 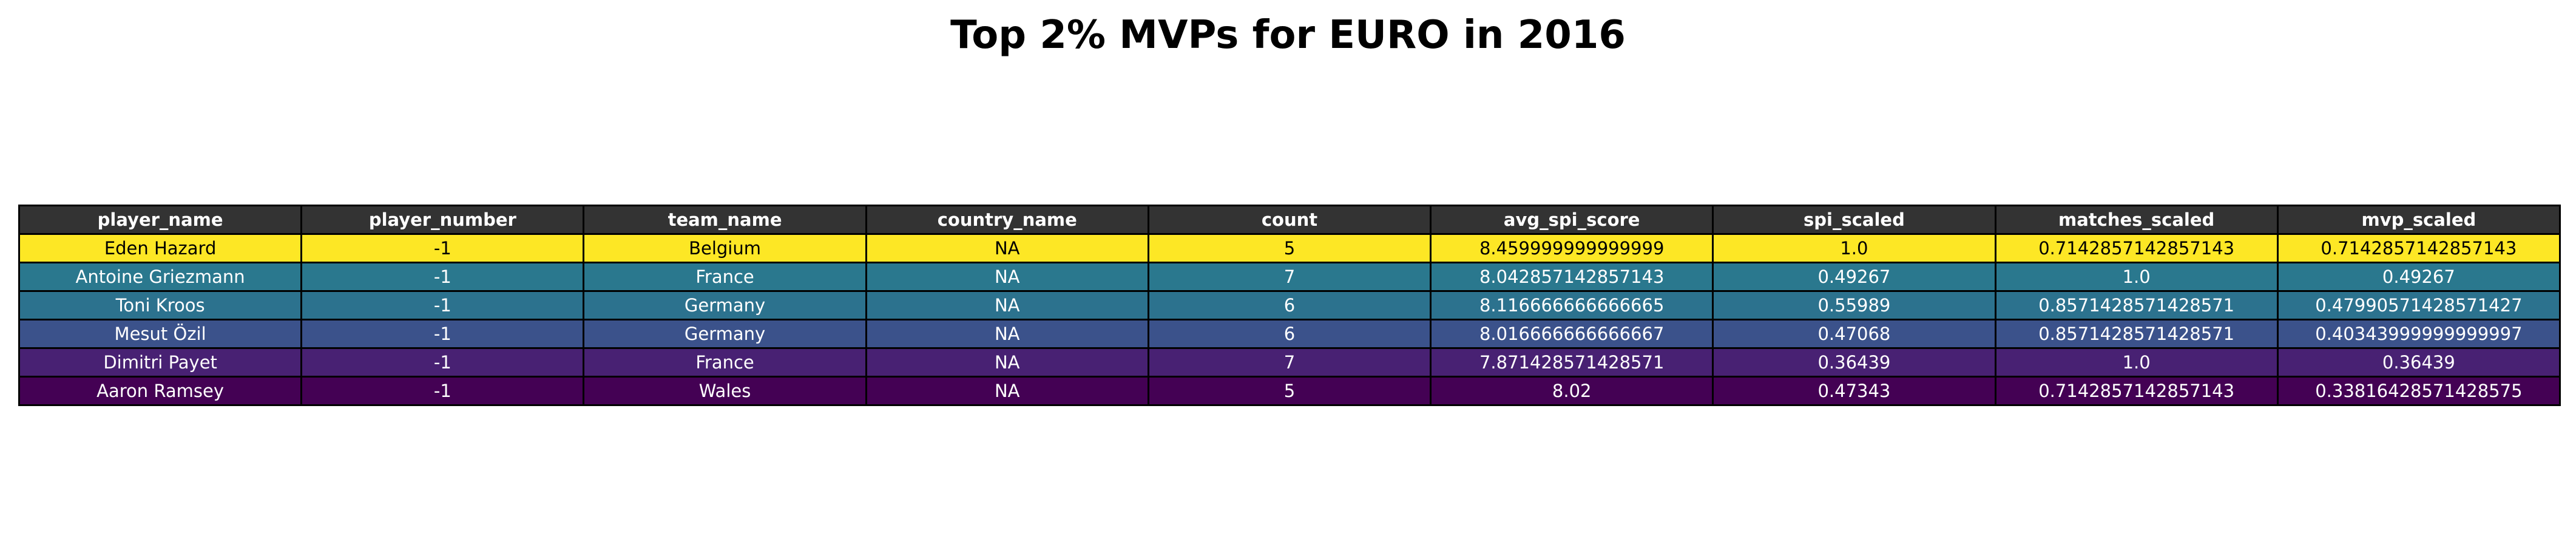 I want to click on column-header-avg-spi-score: avg_spi_score, so click(x=1572, y=220).